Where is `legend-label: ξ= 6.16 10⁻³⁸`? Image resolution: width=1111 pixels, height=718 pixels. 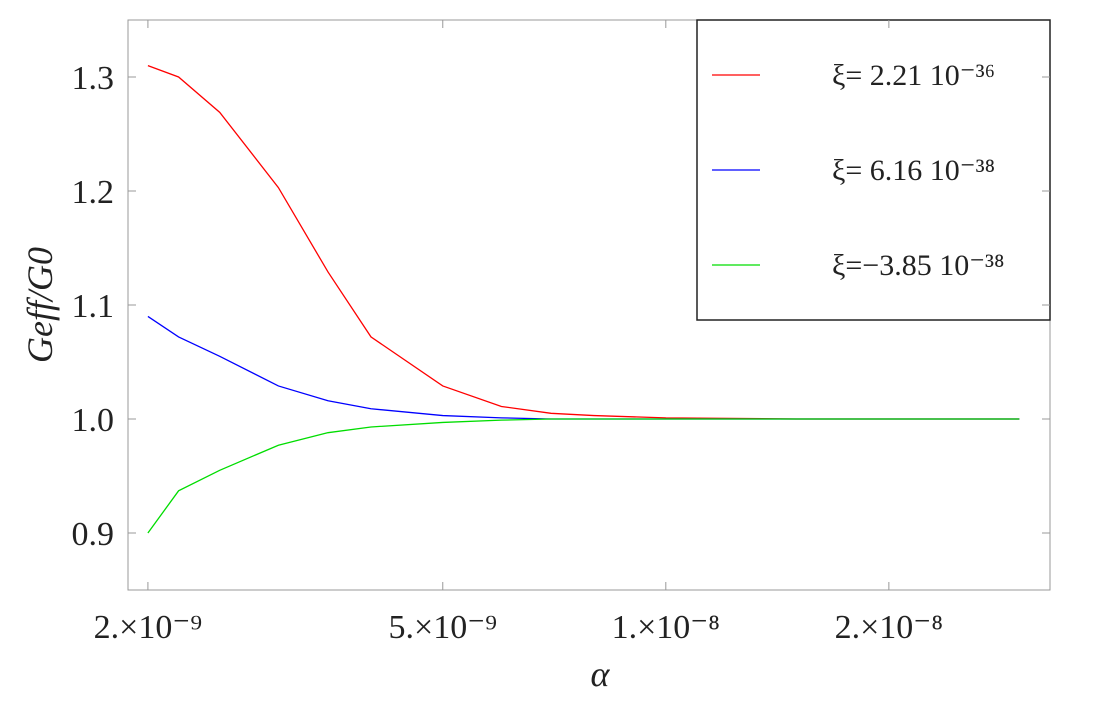 legend-label: ξ= 6.16 10⁻³⁸ is located at coordinates (913, 170).